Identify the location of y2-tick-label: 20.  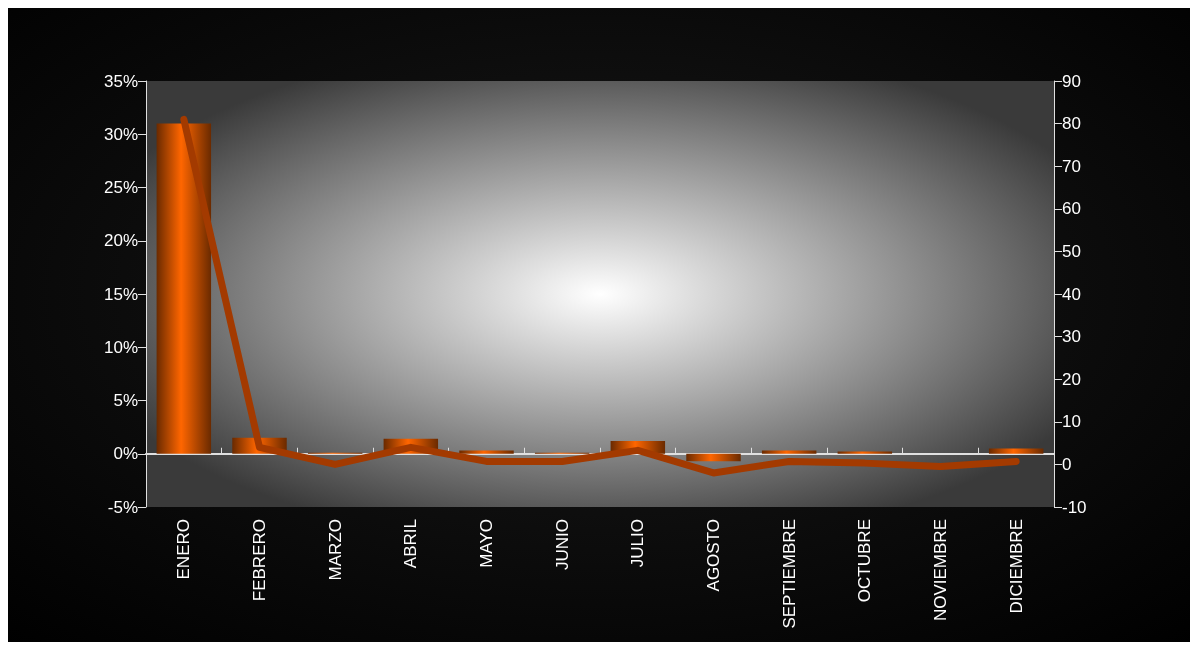
(1071, 379).